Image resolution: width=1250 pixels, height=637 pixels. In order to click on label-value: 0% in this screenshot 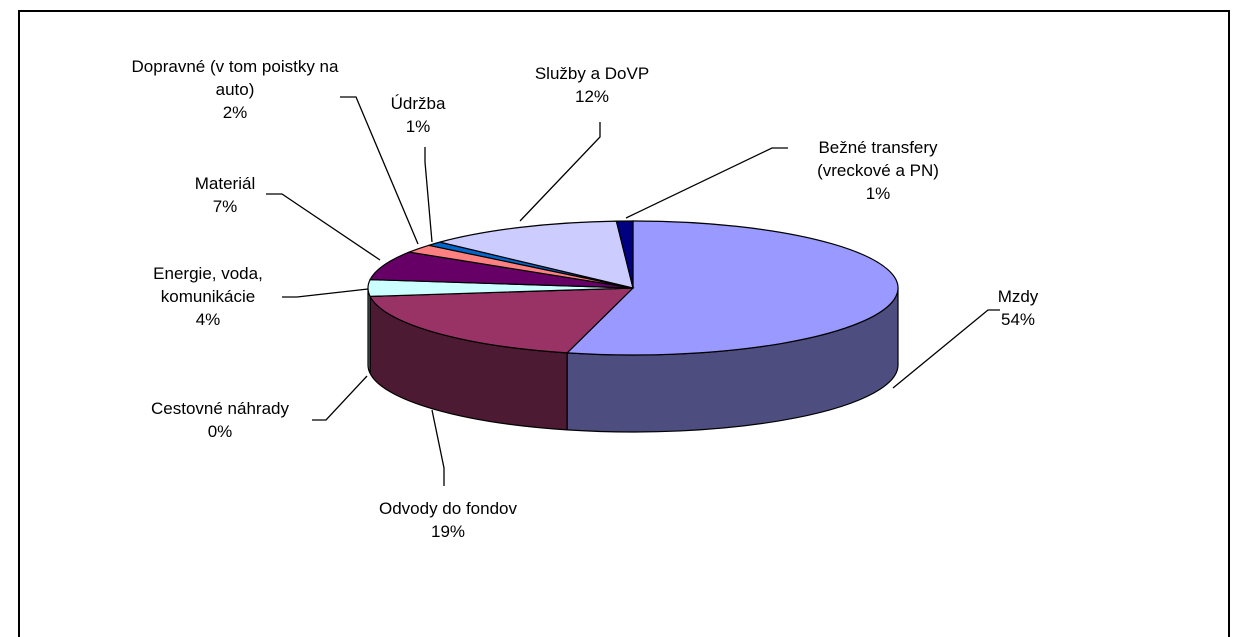, I will do `click(220, 431)`.